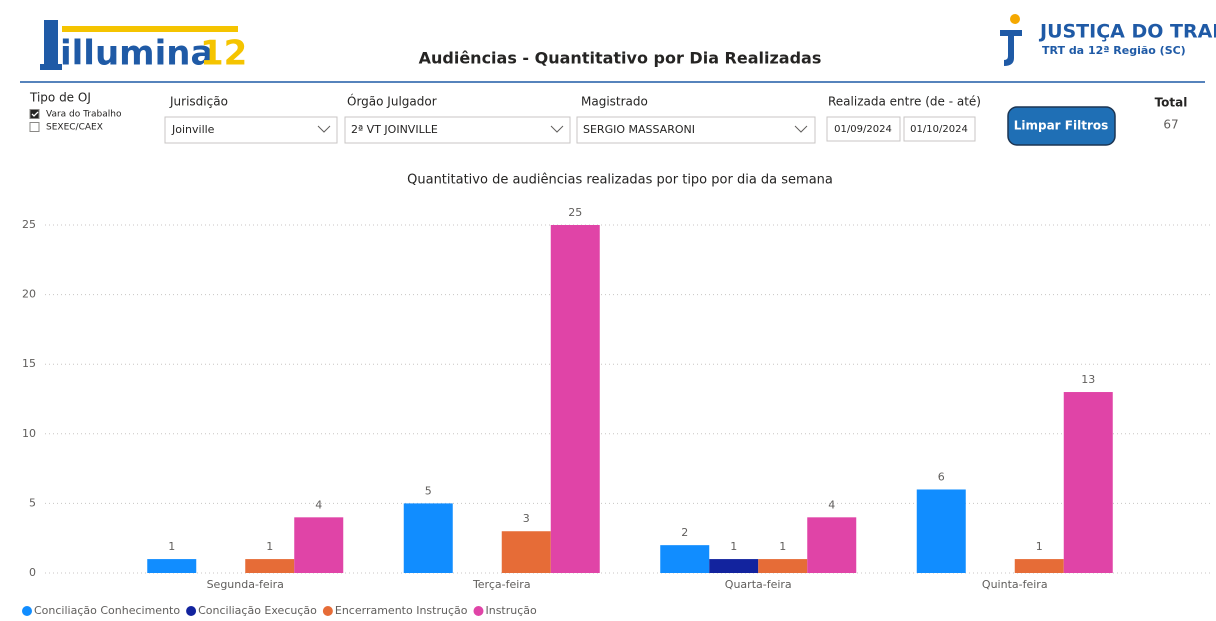 Image resolution: width=1216 pixels, height=621 pixels. What do you see at coordinates (257, 610) in the screenshot?
I see `legend-label: Conciliação Execução` at bounding box center [257, 610].